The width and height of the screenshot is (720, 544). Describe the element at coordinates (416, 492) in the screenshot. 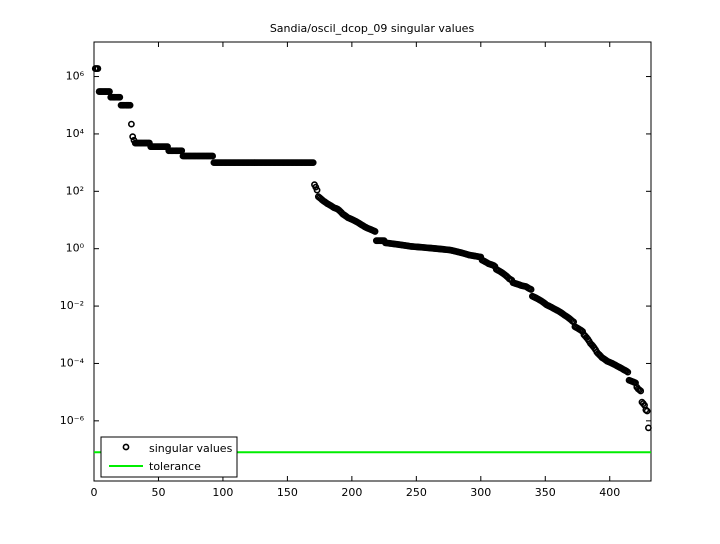

I see `x-tick-label: 250` at that location.